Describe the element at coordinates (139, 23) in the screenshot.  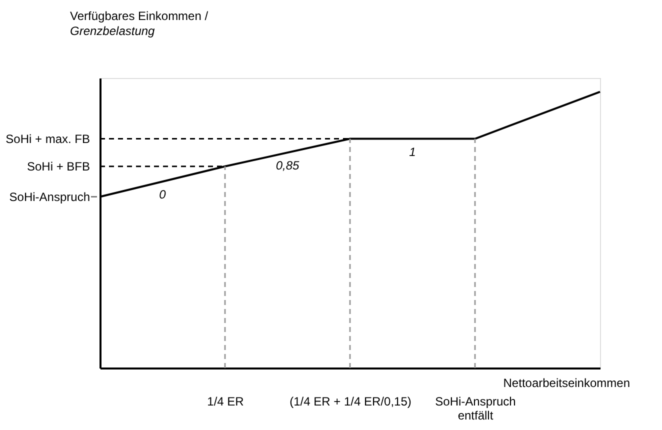
I see `y-axis-title: Verfügbares Einkommen / Grenzbelastung` at that location.